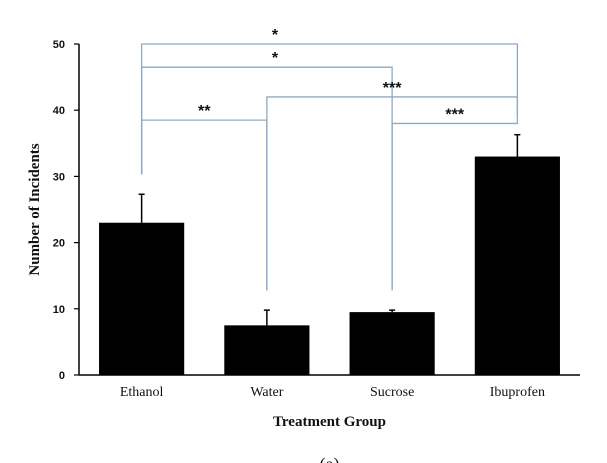 This screenshot has height=463, width=607. I want to click on y-axis-title: Number of Incidents, so click(35, 209).